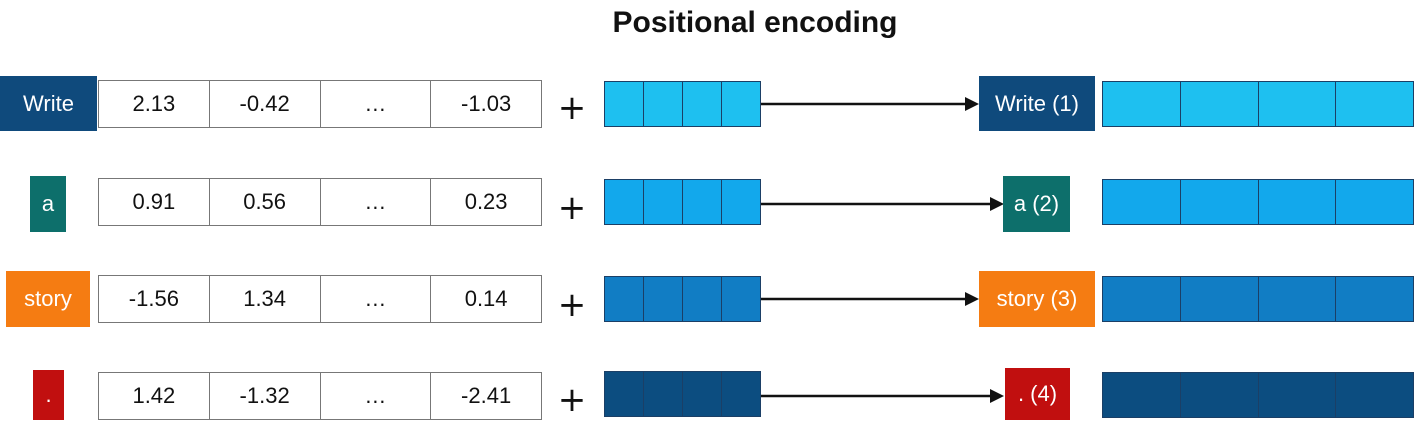 This screenshot has height=424, width=1416. What do you see at coordinates (48, 299) in the screenshot?
I see `input-token: story` at bounding box center [48, 299].